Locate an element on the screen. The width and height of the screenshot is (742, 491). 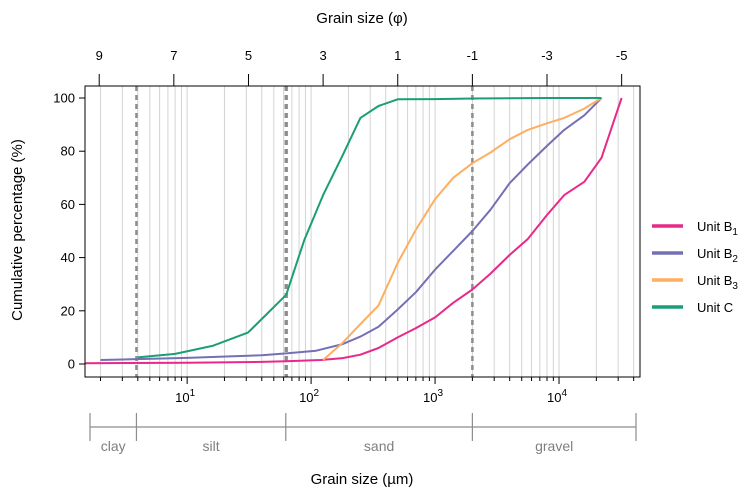
x-tick-label: 10³ is located at coordinates (433, 396).